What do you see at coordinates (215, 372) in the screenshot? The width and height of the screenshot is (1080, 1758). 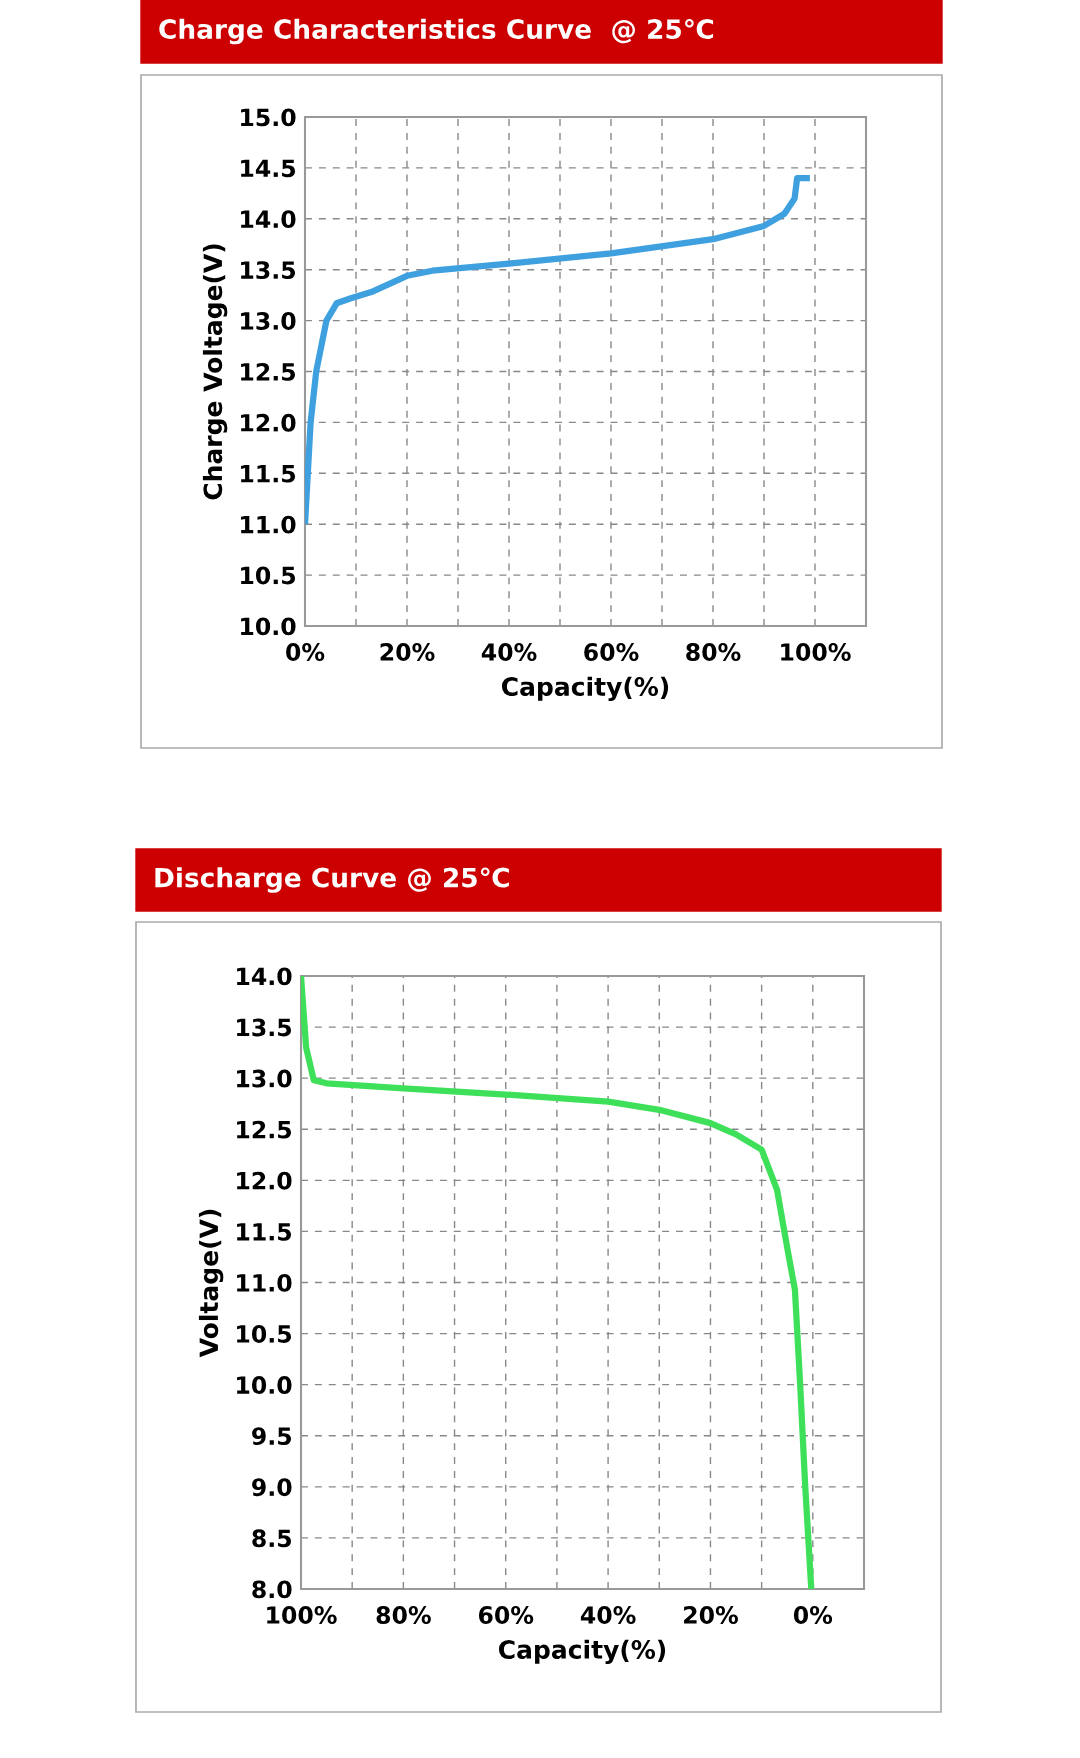 I see `y-axis-title: Charge Voltage(V)` at bounding box center [215, 372].